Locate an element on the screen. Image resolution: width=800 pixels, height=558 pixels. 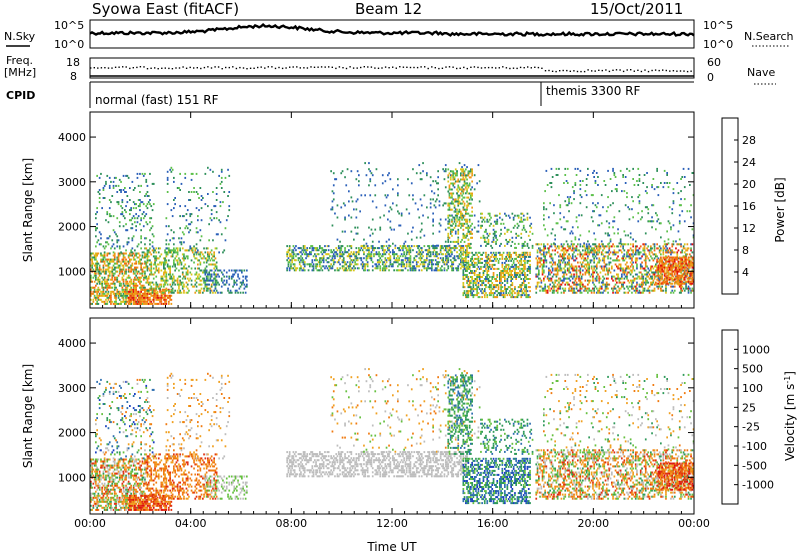
nsky-tick-top: 10^5 is located at coordinates (69, 25).